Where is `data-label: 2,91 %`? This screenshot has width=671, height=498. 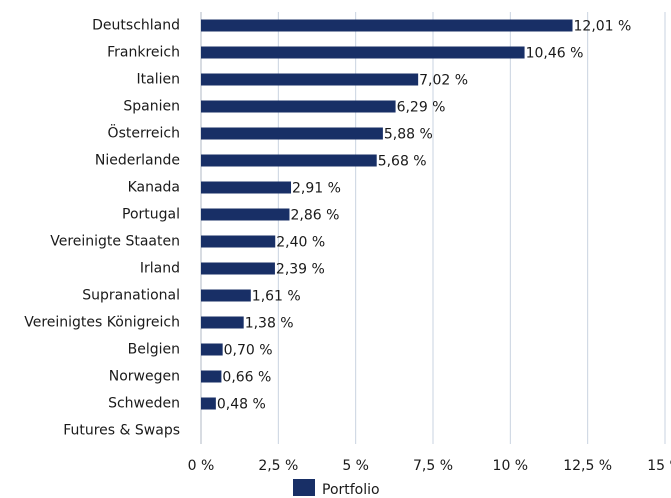
data-label: 2,91 % is located at coordinates (316, 189).